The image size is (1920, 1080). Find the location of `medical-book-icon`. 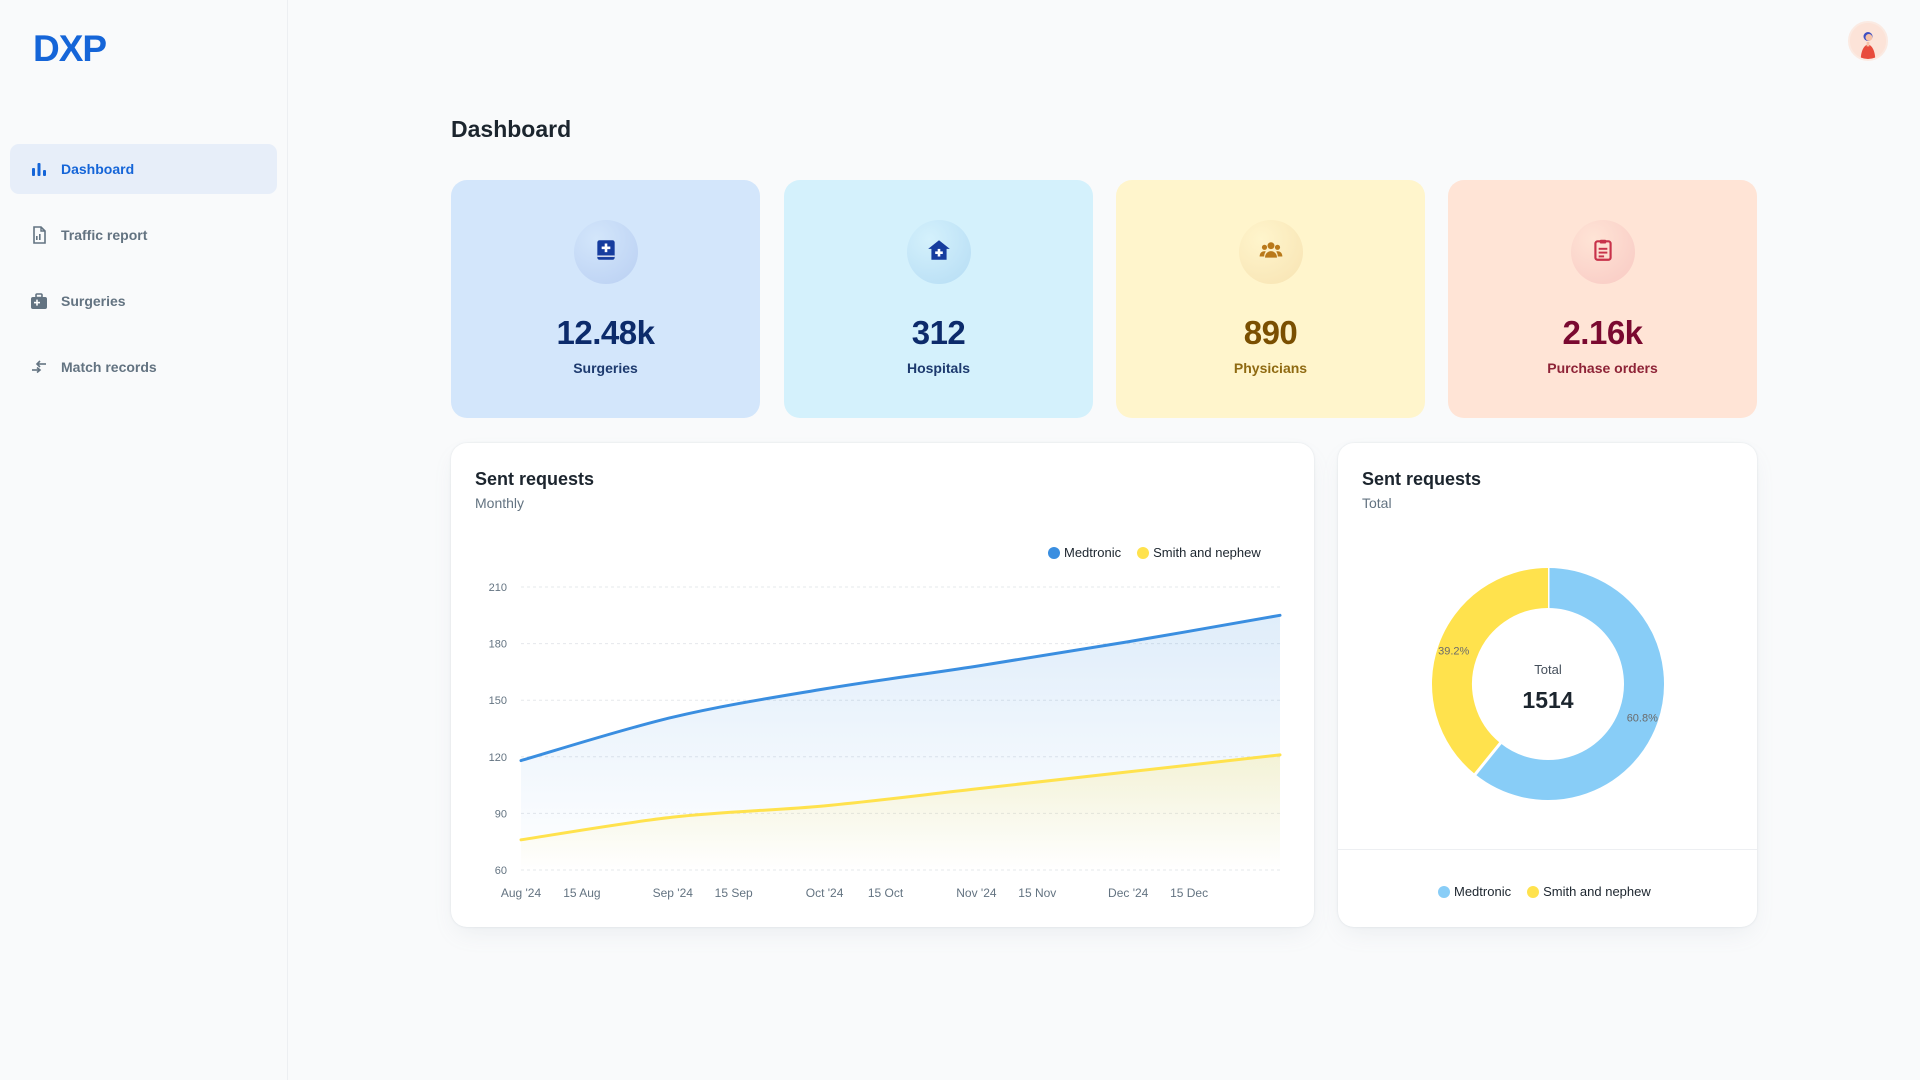

medical-book-icon is located at coordinates (606, 252).